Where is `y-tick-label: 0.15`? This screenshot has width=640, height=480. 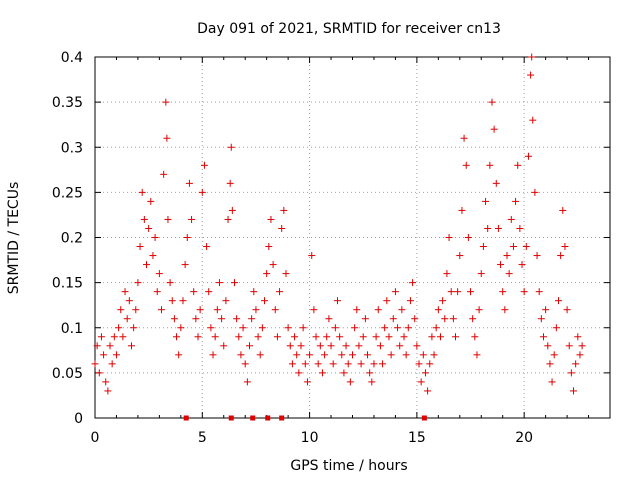
y-tick-label: 0.15 is located at coordinates (67, 284).